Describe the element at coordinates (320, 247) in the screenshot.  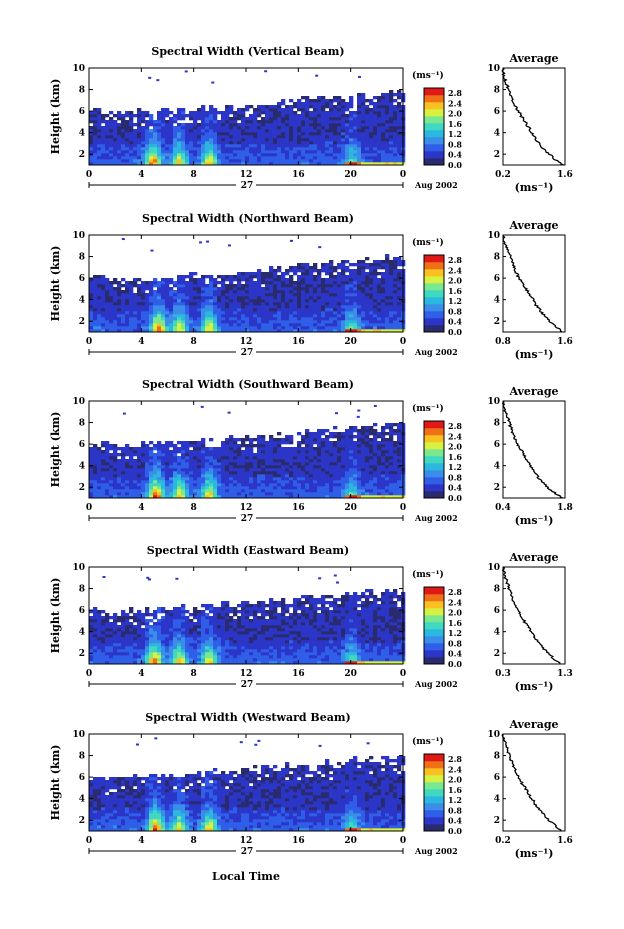
I see `heatmap-speckle` at that location.